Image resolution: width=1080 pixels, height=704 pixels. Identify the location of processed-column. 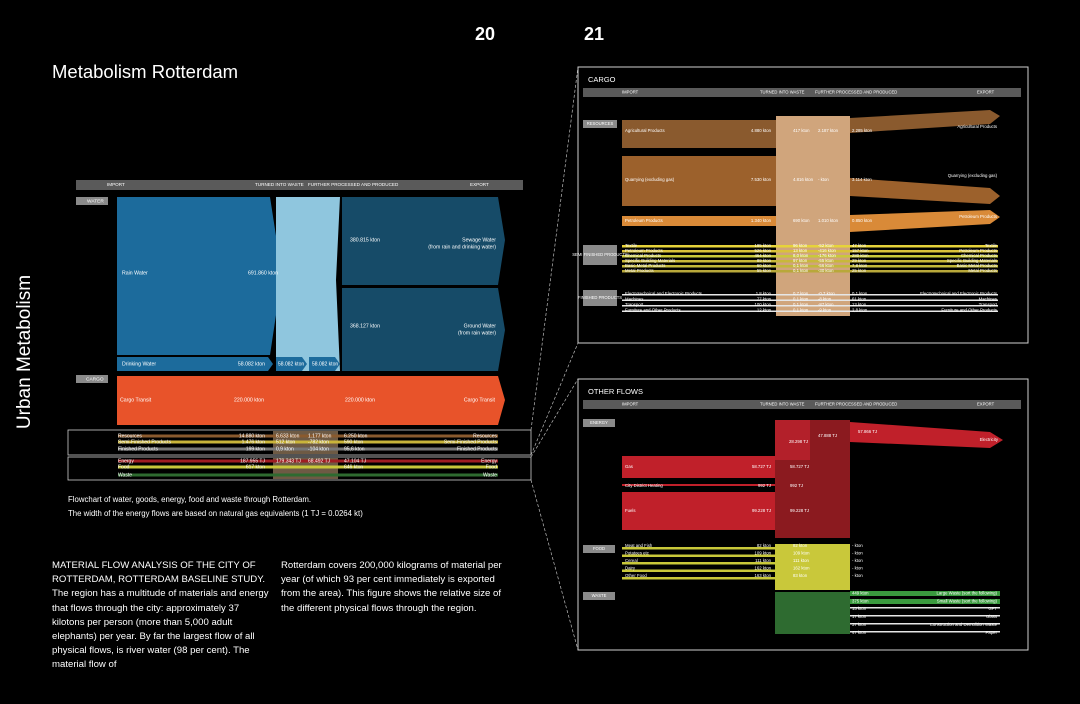
(813, 216).